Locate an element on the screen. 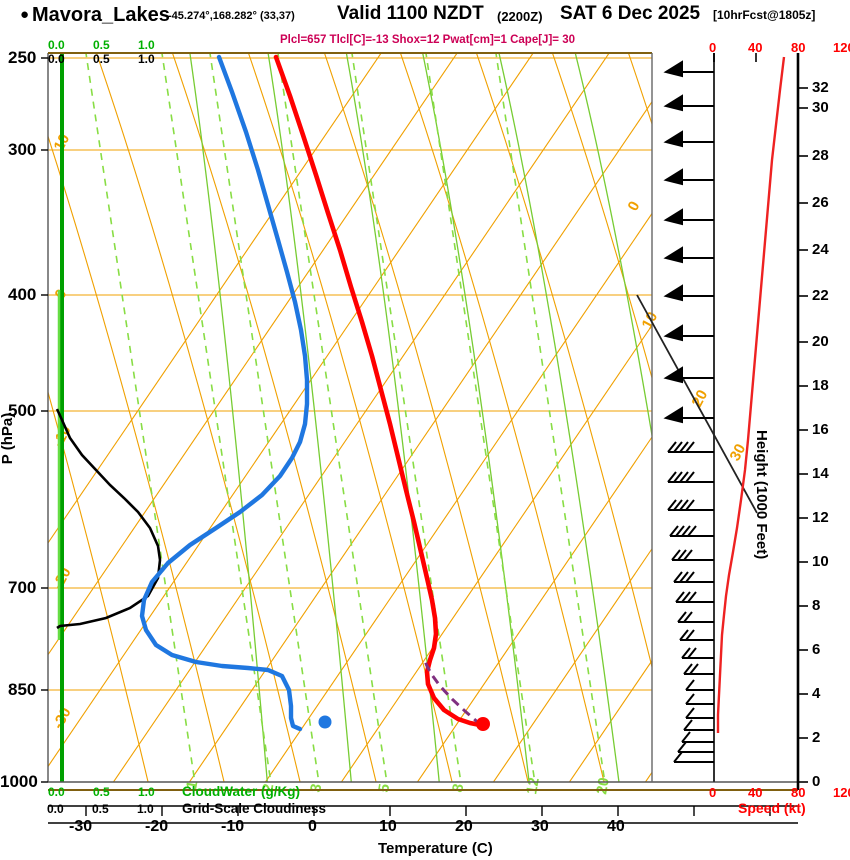  height-tick-14: 14 is located at coordinates (820, 473).